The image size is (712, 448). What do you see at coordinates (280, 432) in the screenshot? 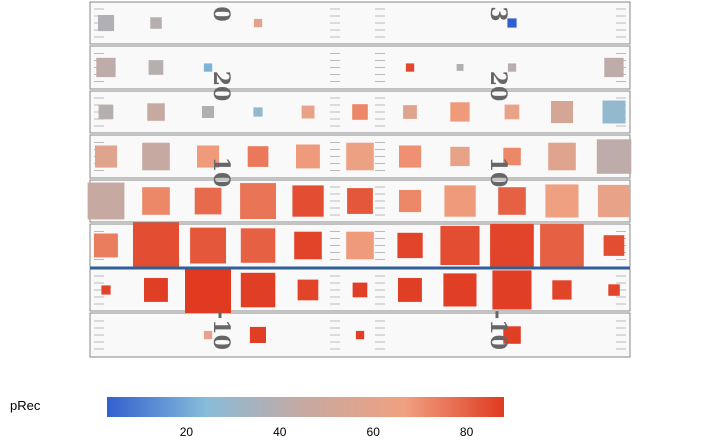
I see `legend-tick-label: 40` at bounding box center [280, 432].